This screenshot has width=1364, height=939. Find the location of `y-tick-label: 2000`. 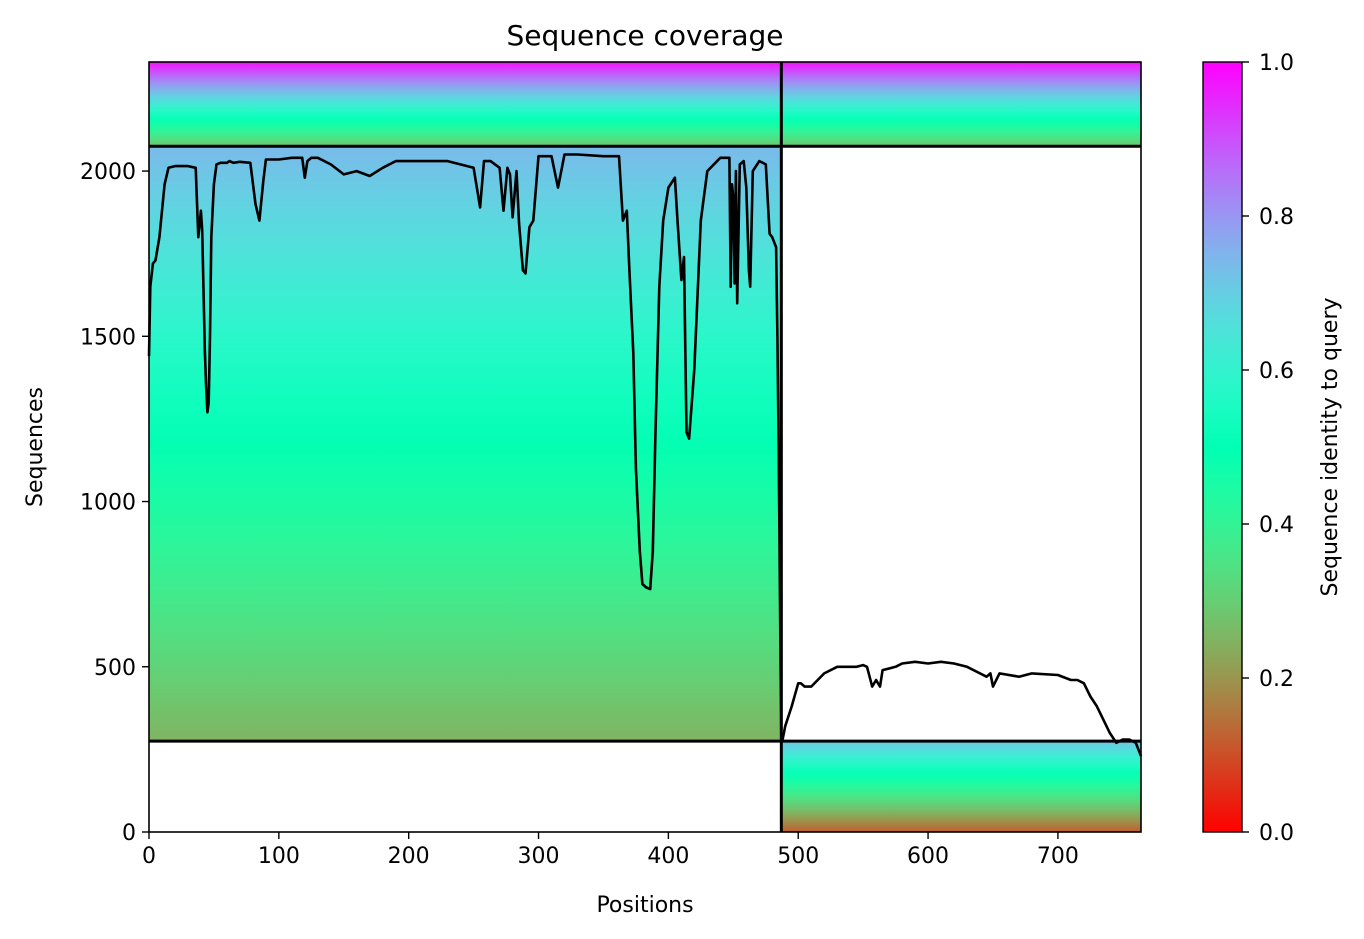

y-tick-label: 2000 is located at coordinates (108, 172).